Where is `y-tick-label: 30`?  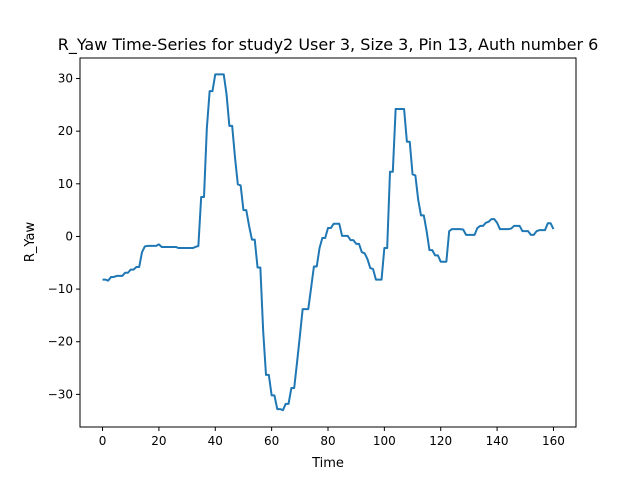 y-tick-label: 30 is located at coordinates (65, 79).